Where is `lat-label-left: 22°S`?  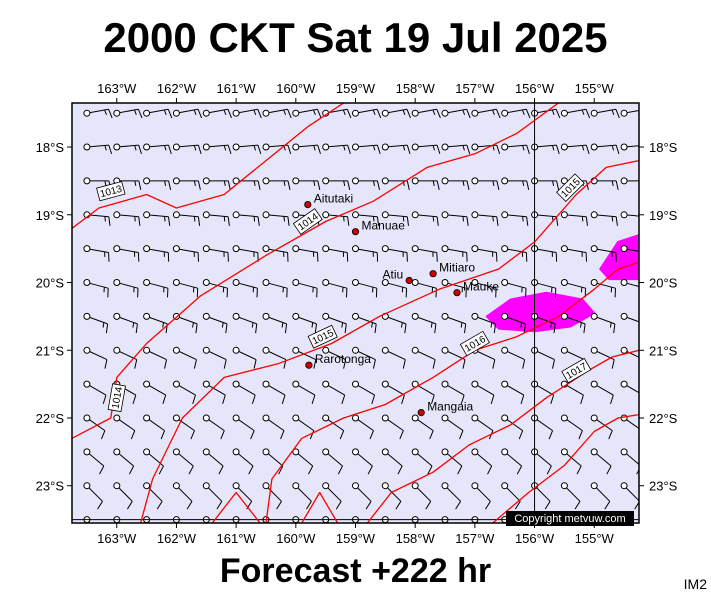
lat-label-left: 22°S is located at coordinates (50, 418).